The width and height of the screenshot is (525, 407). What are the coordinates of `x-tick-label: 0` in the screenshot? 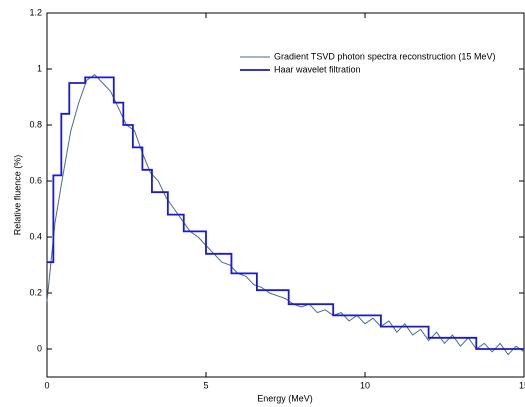 It's located at (46, 385).